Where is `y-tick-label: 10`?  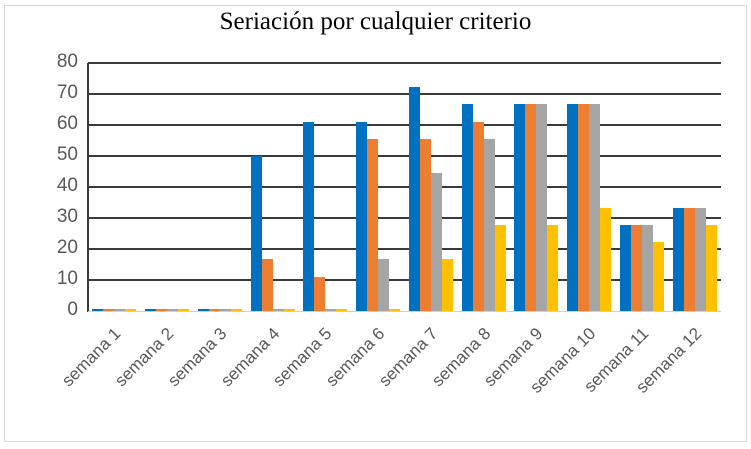
y-tick-label: 10 is located at coordinates (67, 278).